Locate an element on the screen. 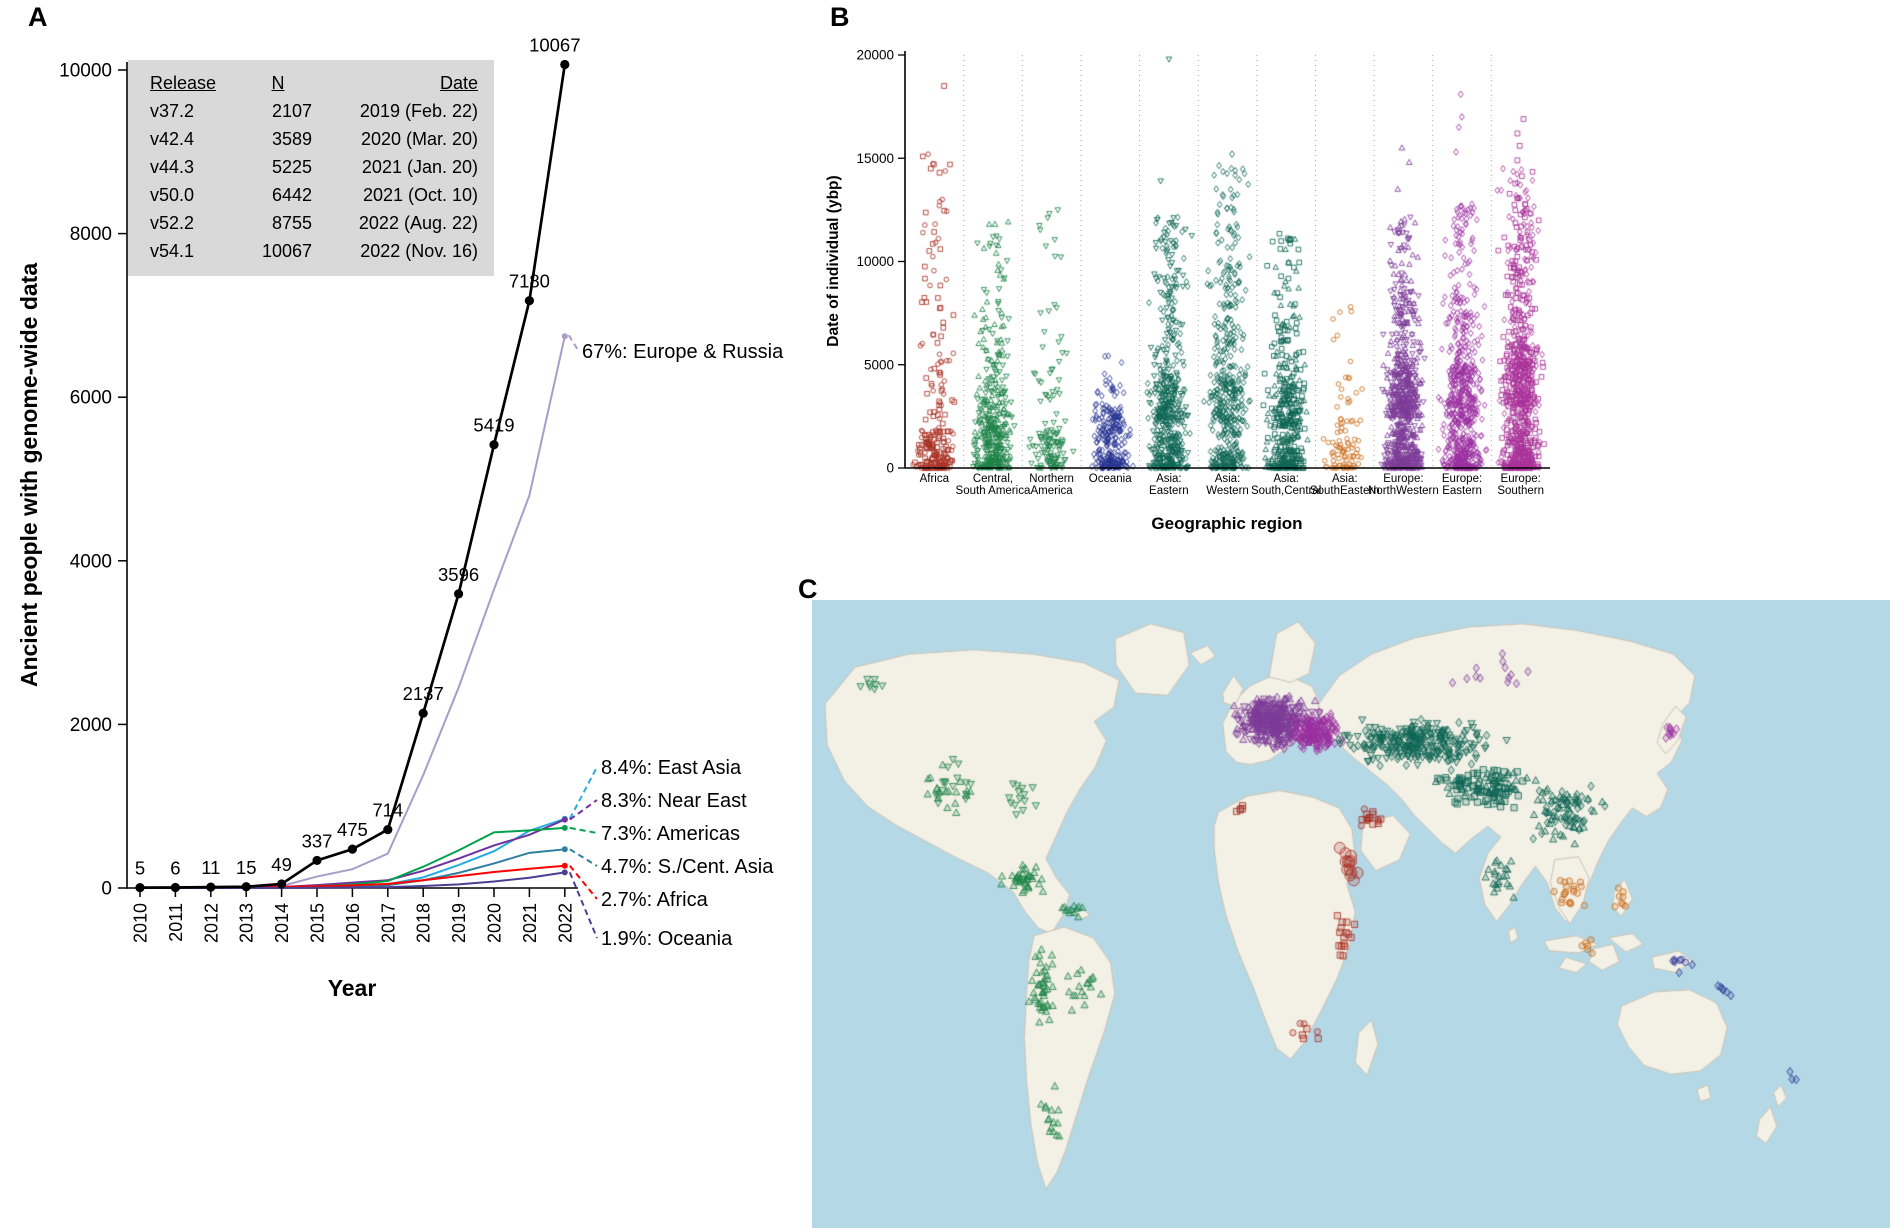  total-point-label: 49 is located at coordinates (281, 864).